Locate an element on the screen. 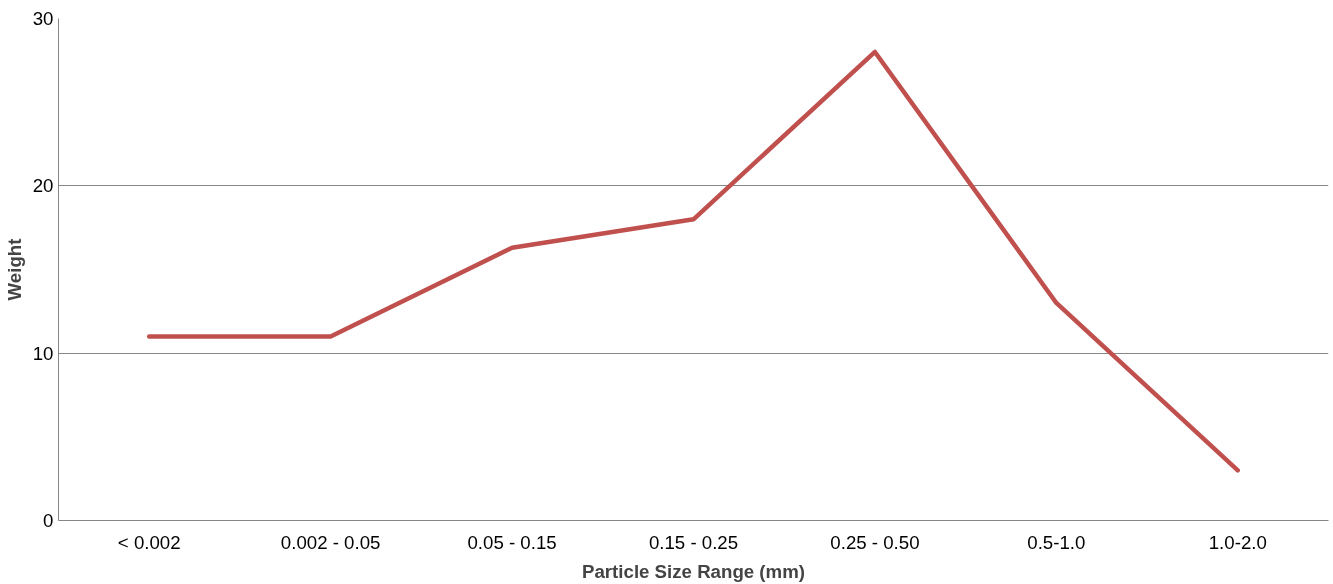 The image size is (1333, 584). x-axis-title: Particle Size Range (mm) is located at coordinates (693, 571).